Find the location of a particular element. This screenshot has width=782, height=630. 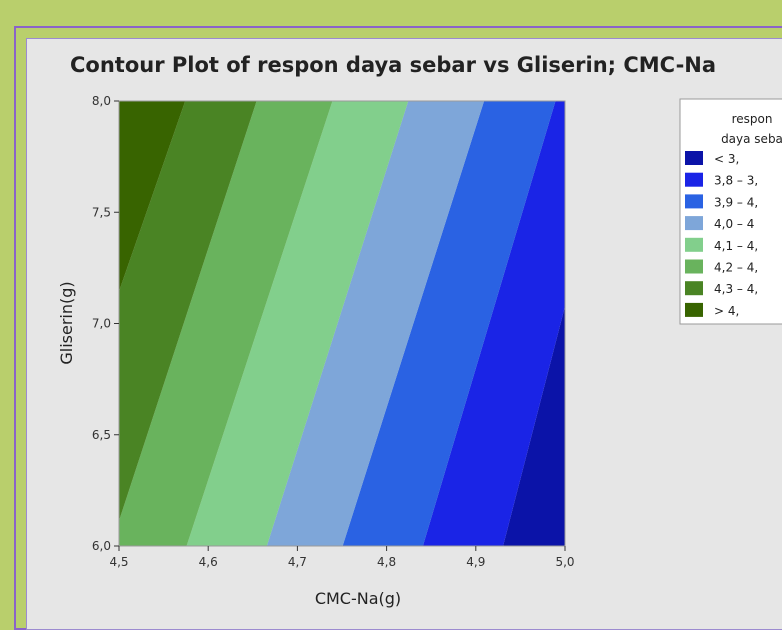

legend-item-label: 4,3 – 4, is located at coordinates (736, 289).